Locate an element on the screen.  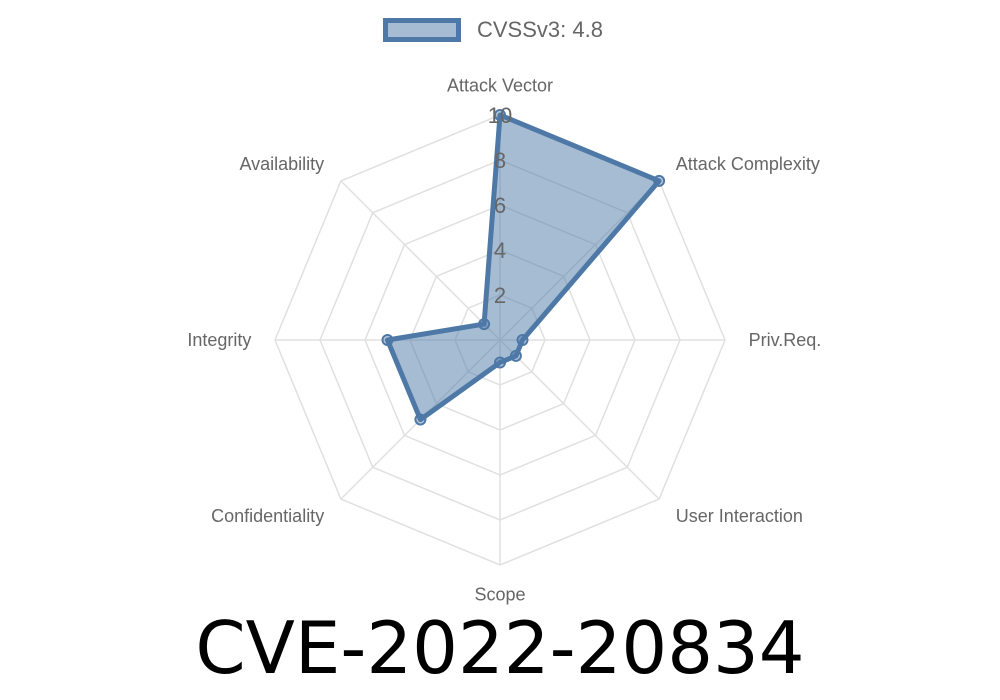
axis-label: User Interaction is located at coordinates (739, 516).